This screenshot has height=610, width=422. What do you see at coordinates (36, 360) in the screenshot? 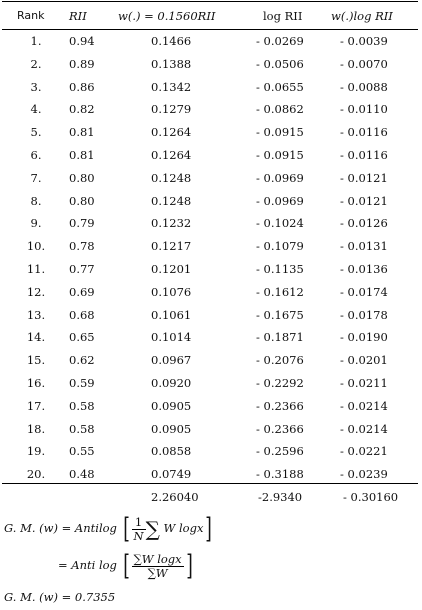
I see `cell-rank: 15.` at bounding box center [36, 360].